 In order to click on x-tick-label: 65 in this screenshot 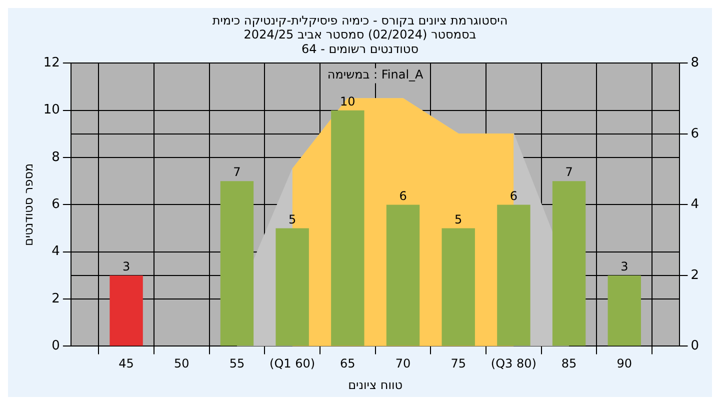, I will do `click(348, 363)`.